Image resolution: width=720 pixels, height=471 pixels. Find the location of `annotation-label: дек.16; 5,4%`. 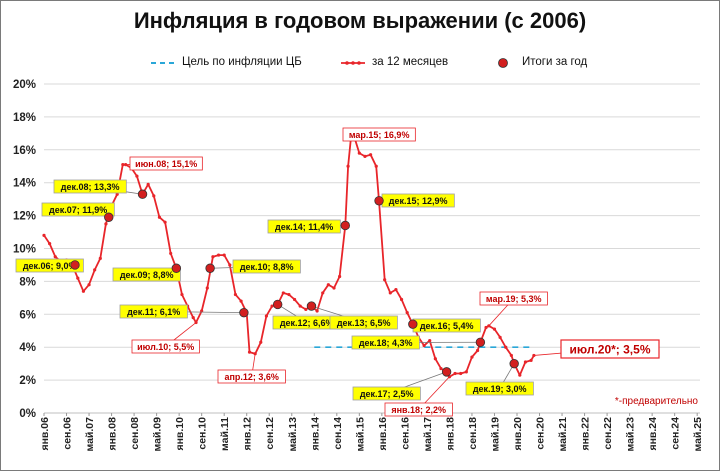

annotation-label: дек.16; 5,4% is located at coordinates (447, 326).